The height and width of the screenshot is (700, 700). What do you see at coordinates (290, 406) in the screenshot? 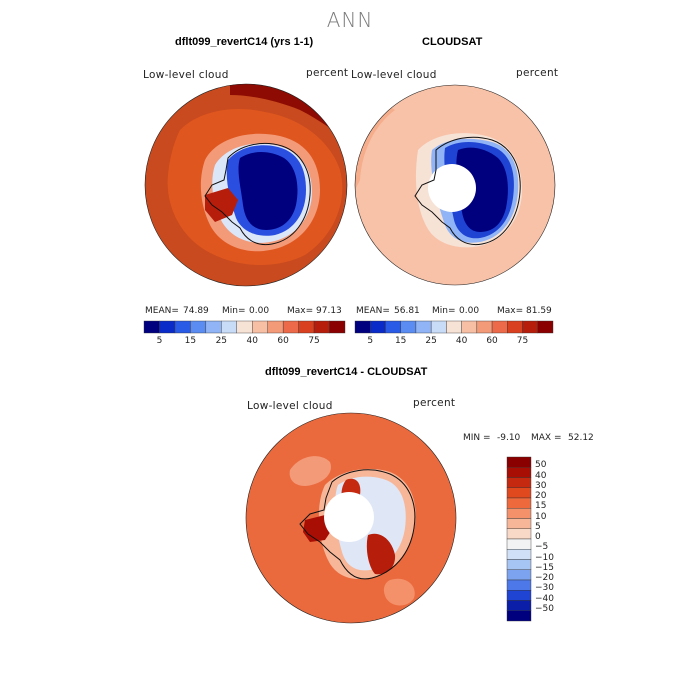
I see `panel3-variable-label: Low-level cloud` at bounding box center [290, 406].